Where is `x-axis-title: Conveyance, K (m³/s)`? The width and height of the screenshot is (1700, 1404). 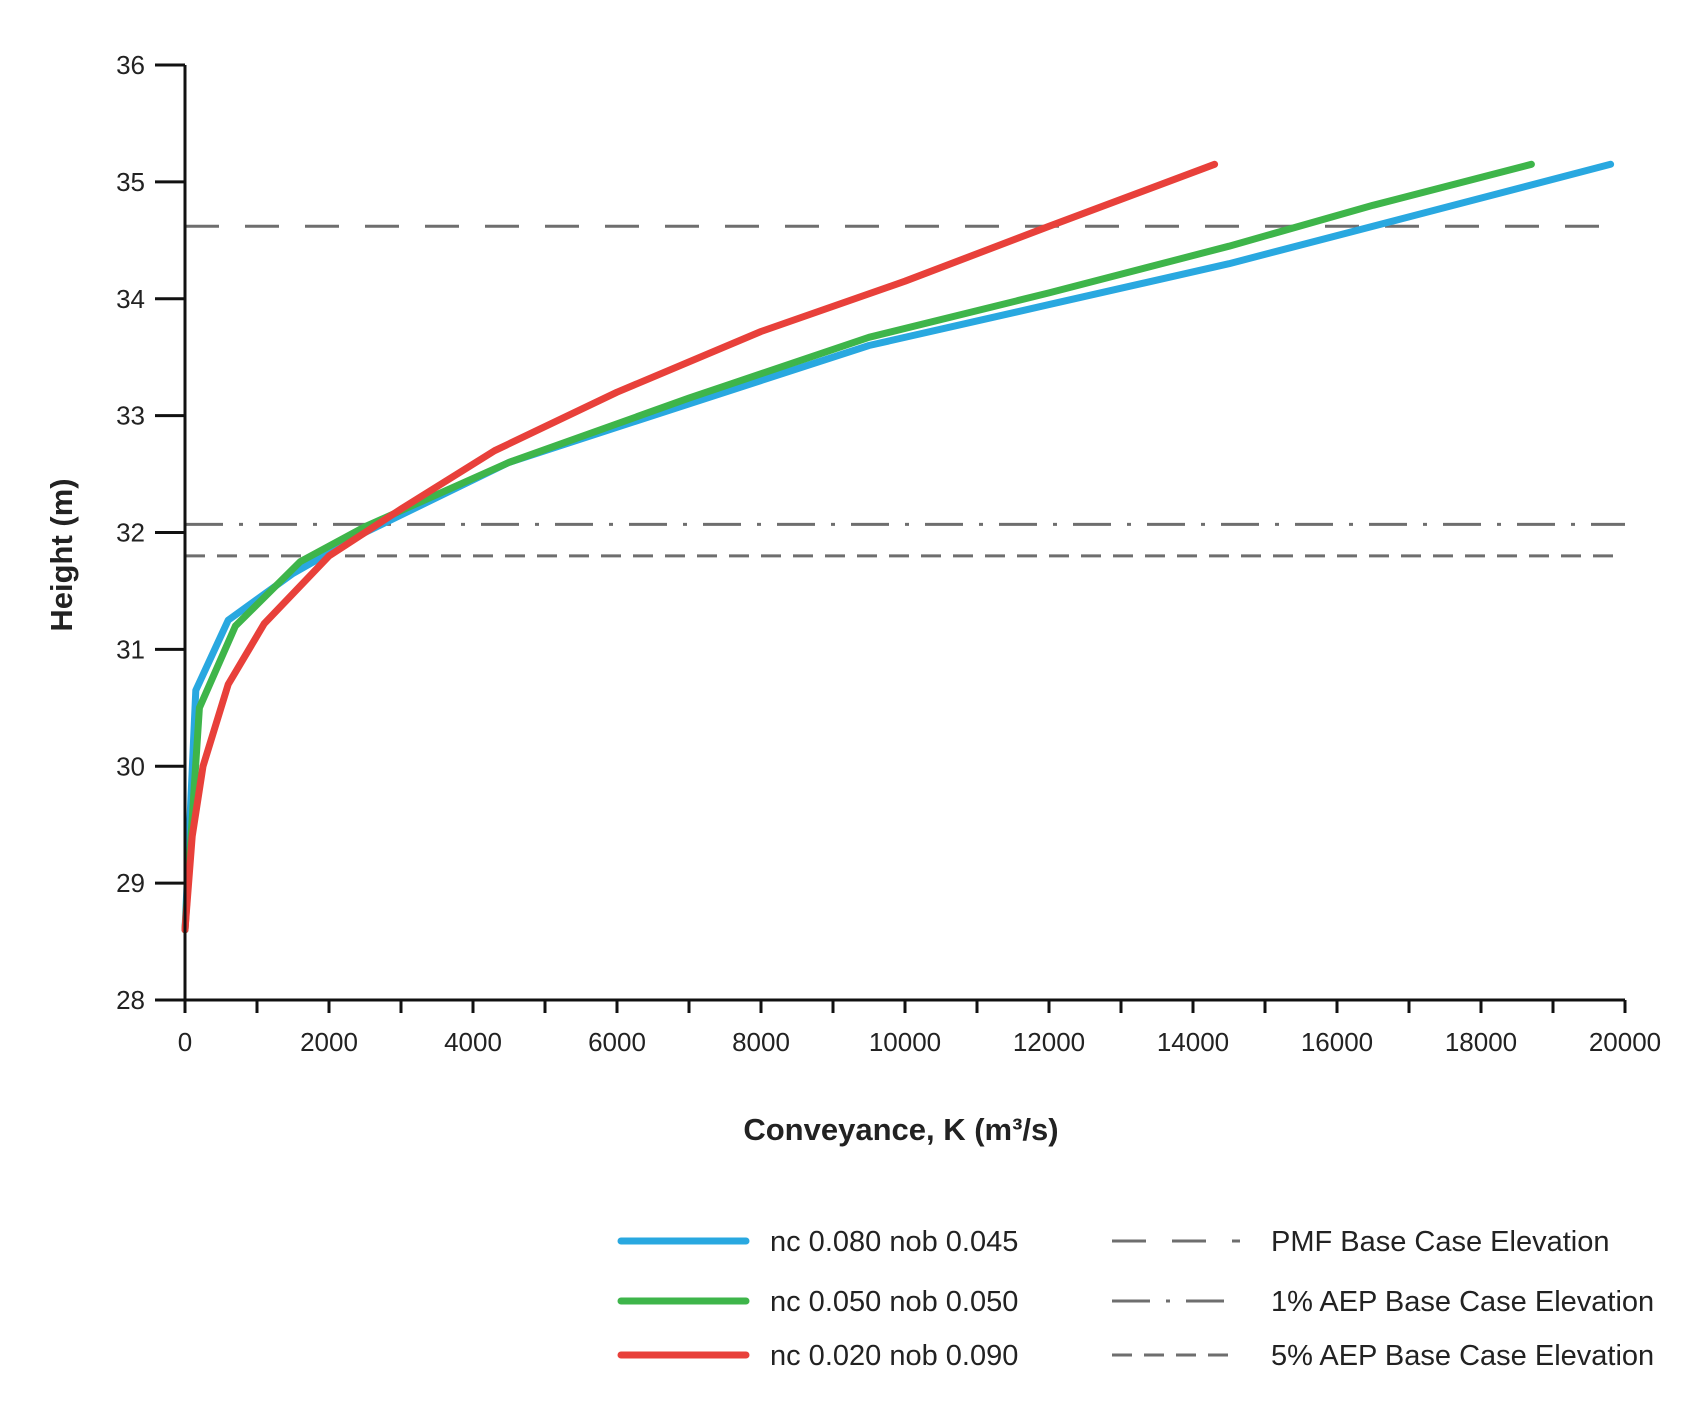 x-axis-title: Conveyance, K (m³/s) is located at coordinates (900, 1129).